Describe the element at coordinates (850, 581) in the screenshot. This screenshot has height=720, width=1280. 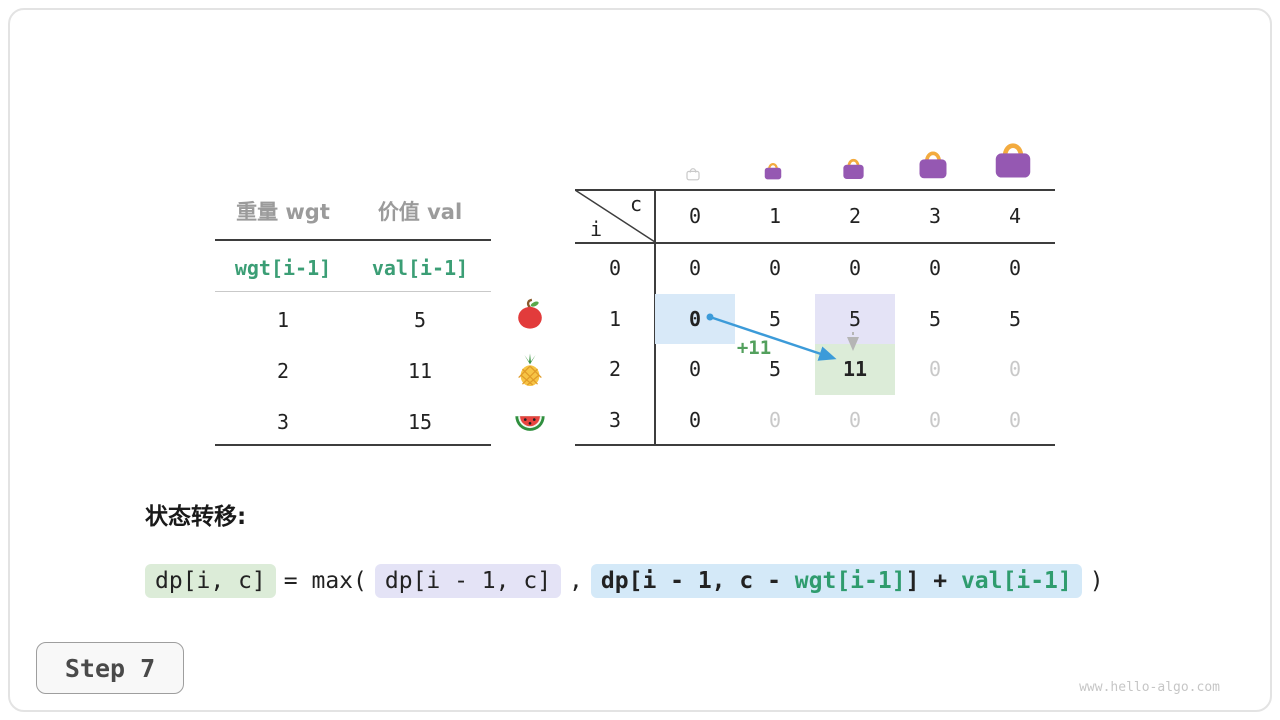
I see `formula-wgt-ref: wgt[i-1]` at that location.